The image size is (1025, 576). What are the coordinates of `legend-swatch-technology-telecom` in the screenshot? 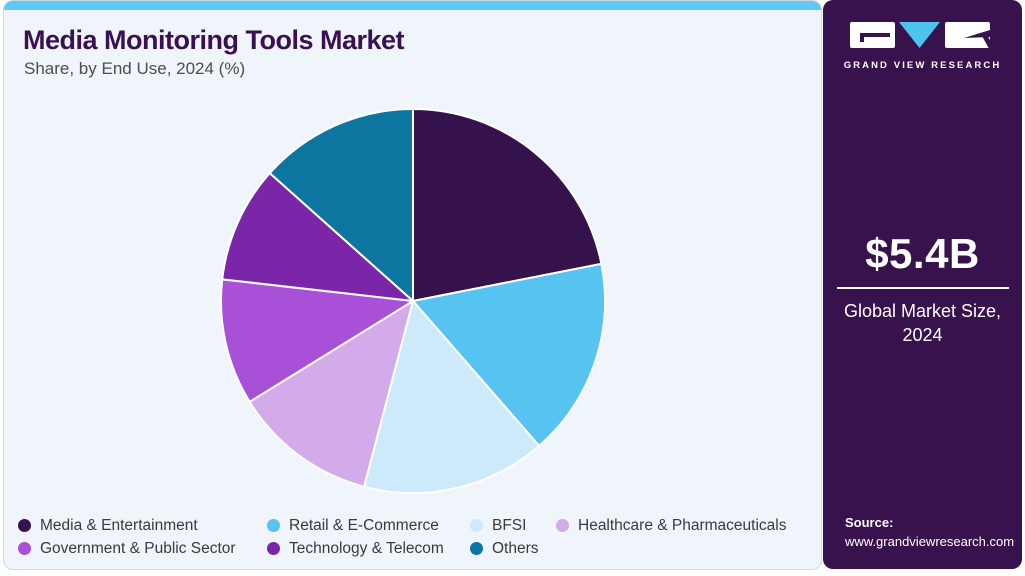 It's located at (273, 548).